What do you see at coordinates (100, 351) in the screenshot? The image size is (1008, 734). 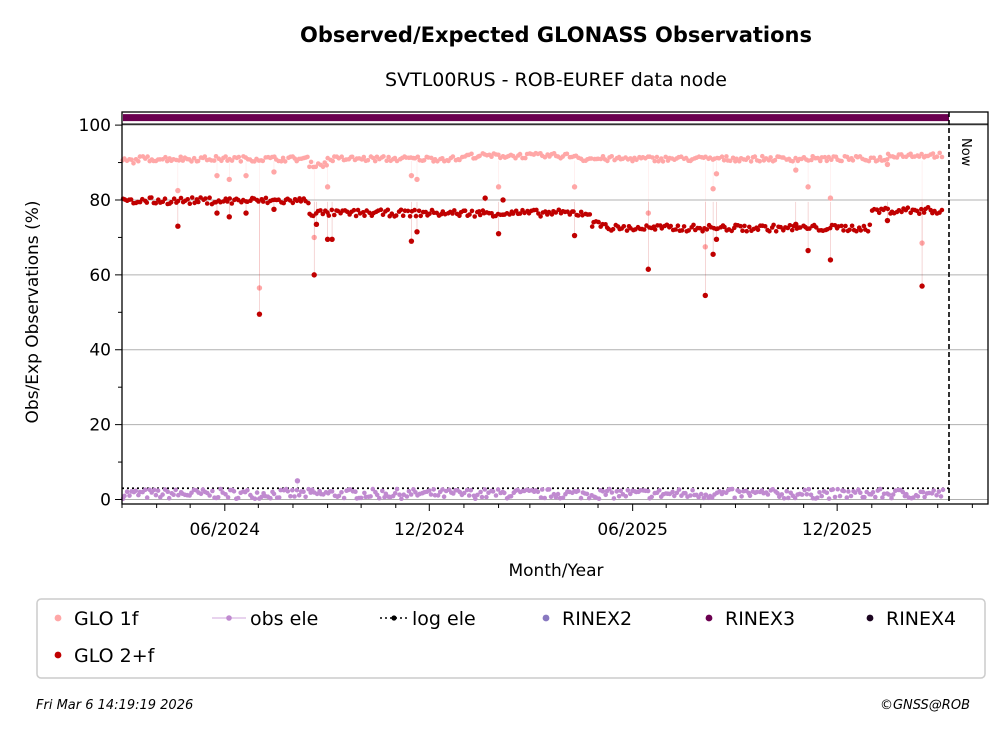 I see `y-tick-label: 40` at bounding box center [100, 351].